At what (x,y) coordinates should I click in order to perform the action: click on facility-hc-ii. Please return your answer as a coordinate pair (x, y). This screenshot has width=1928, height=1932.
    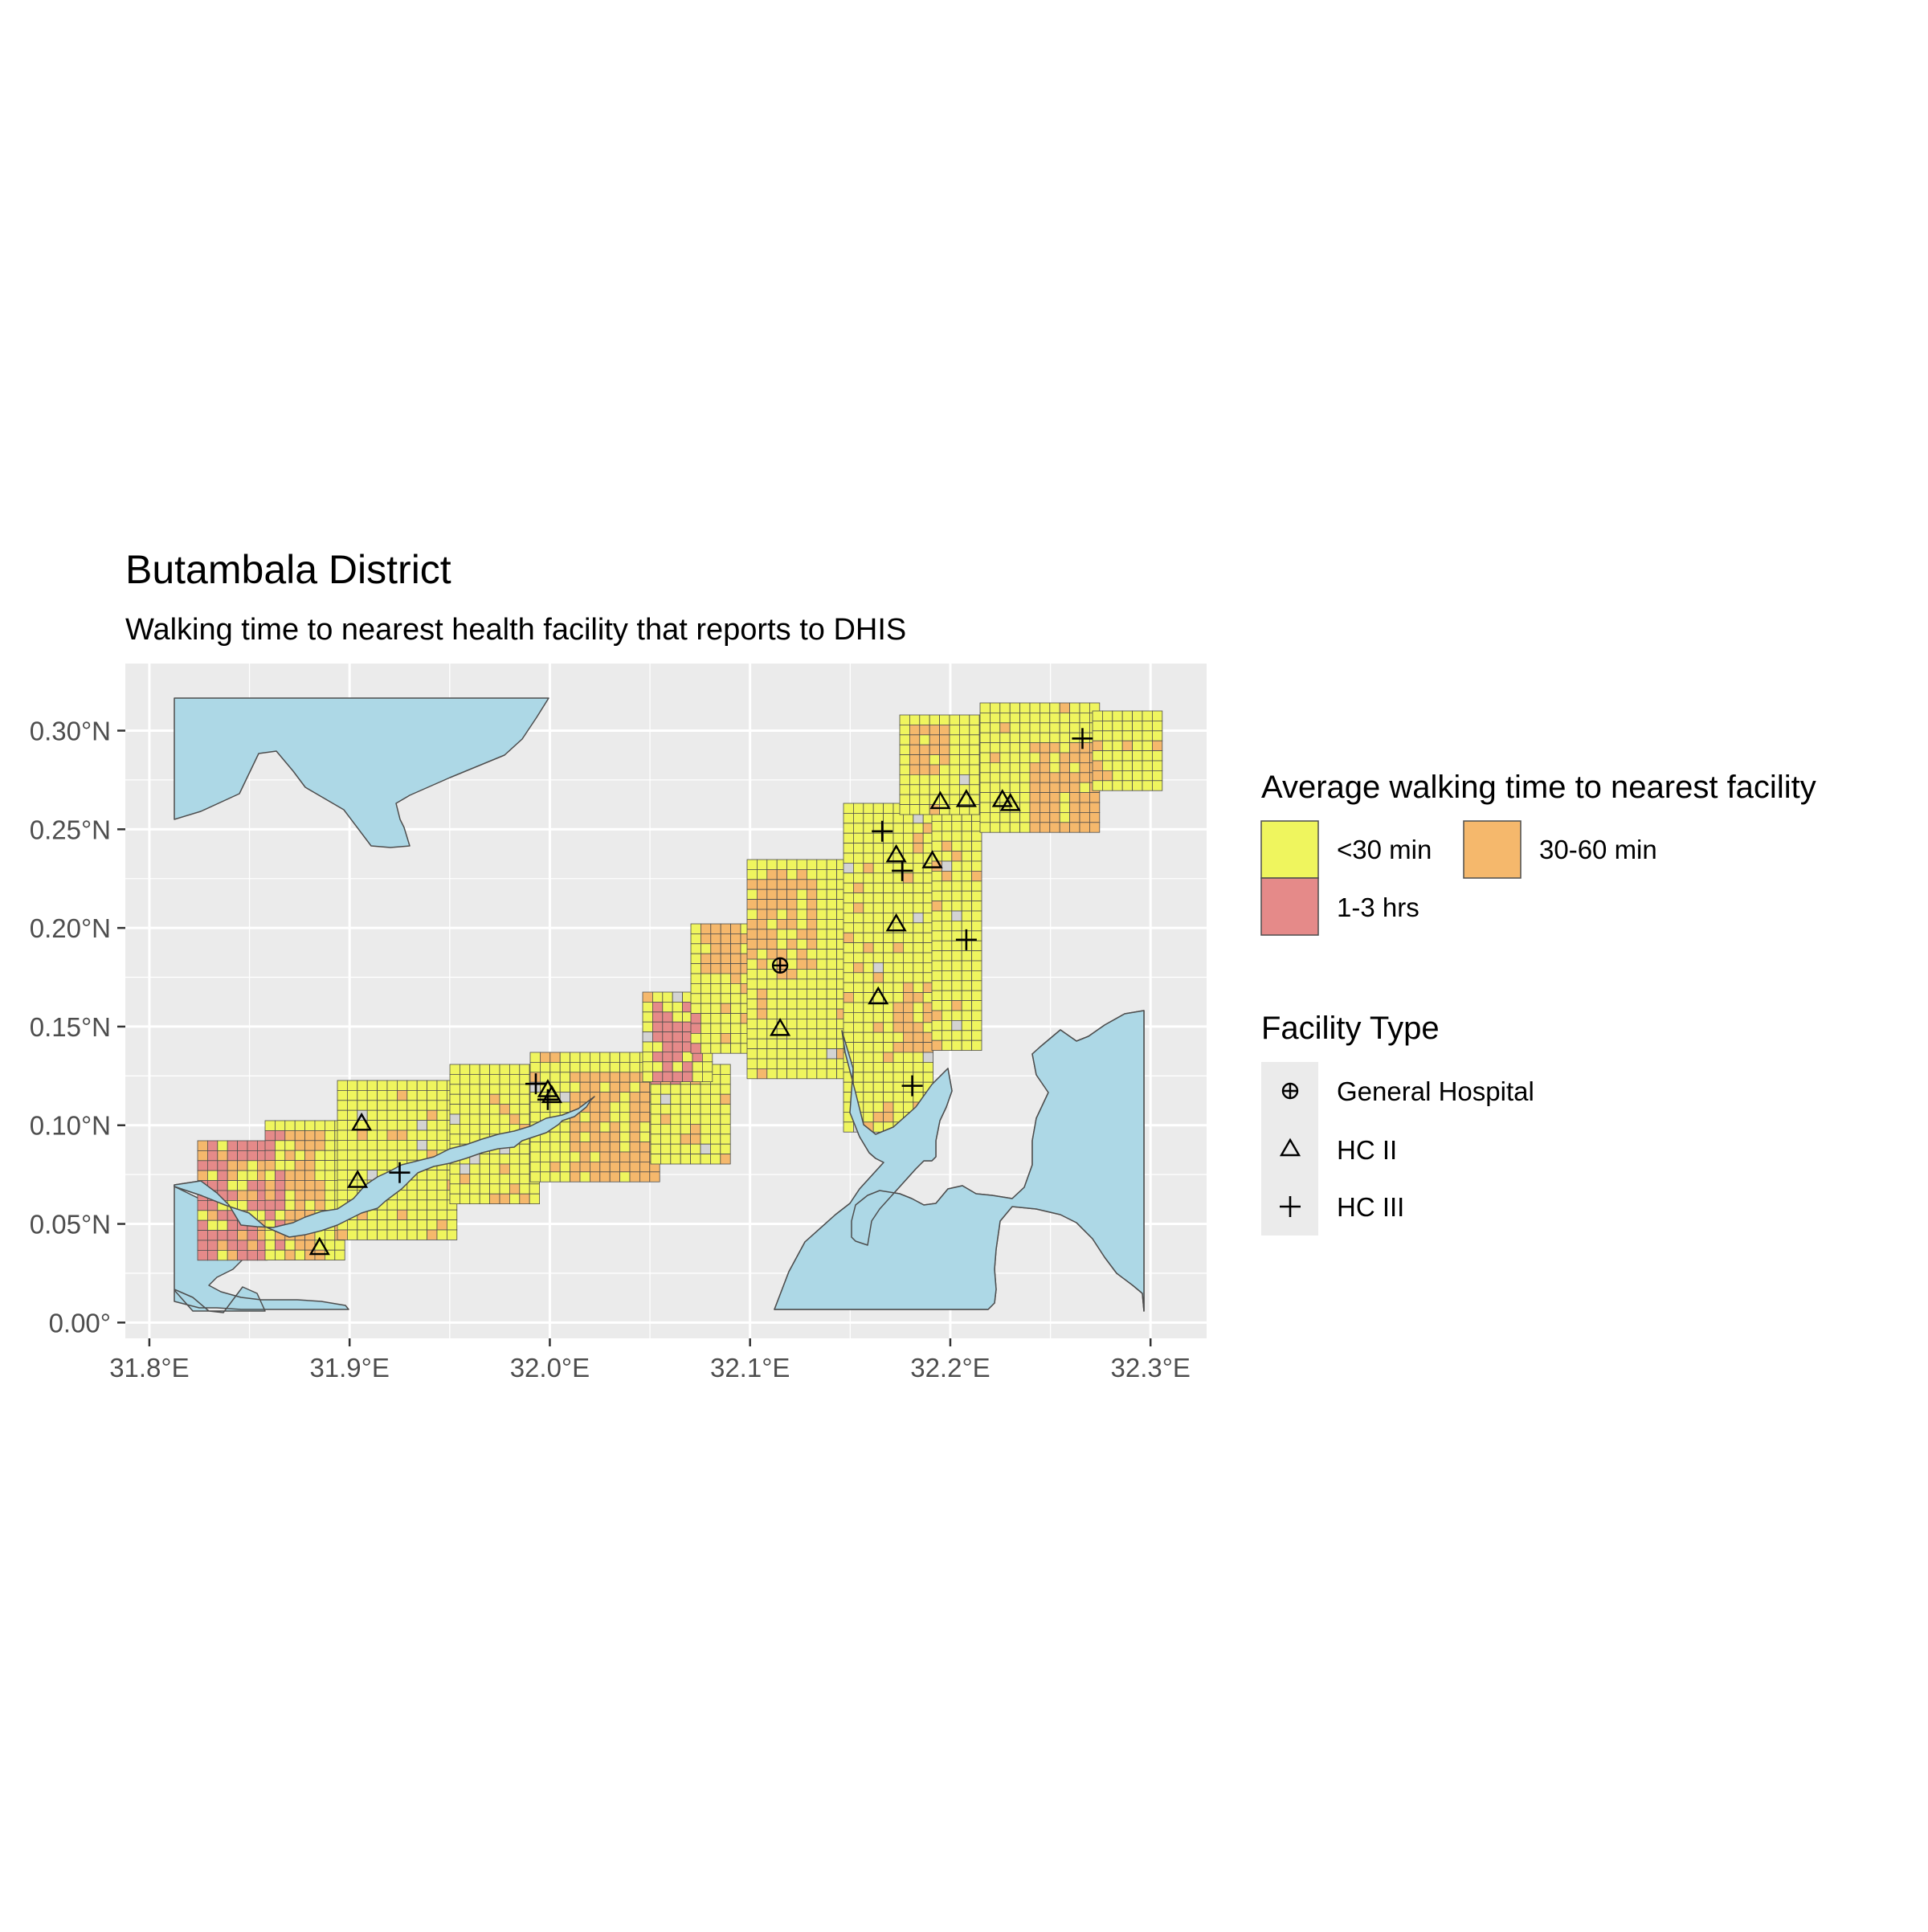
    Looking at the image, I should click on (358, 1179).